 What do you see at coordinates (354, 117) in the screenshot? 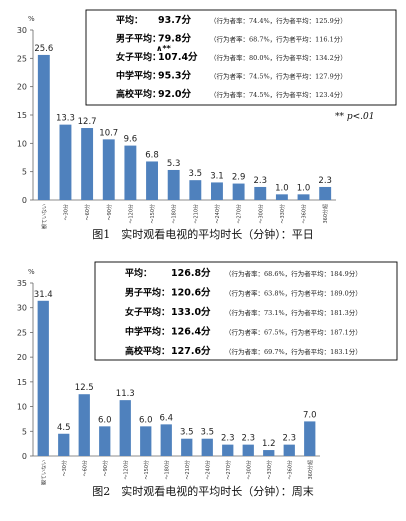
I see `chart1-footnote: ** p<.01` at bounding box center [354, 117].